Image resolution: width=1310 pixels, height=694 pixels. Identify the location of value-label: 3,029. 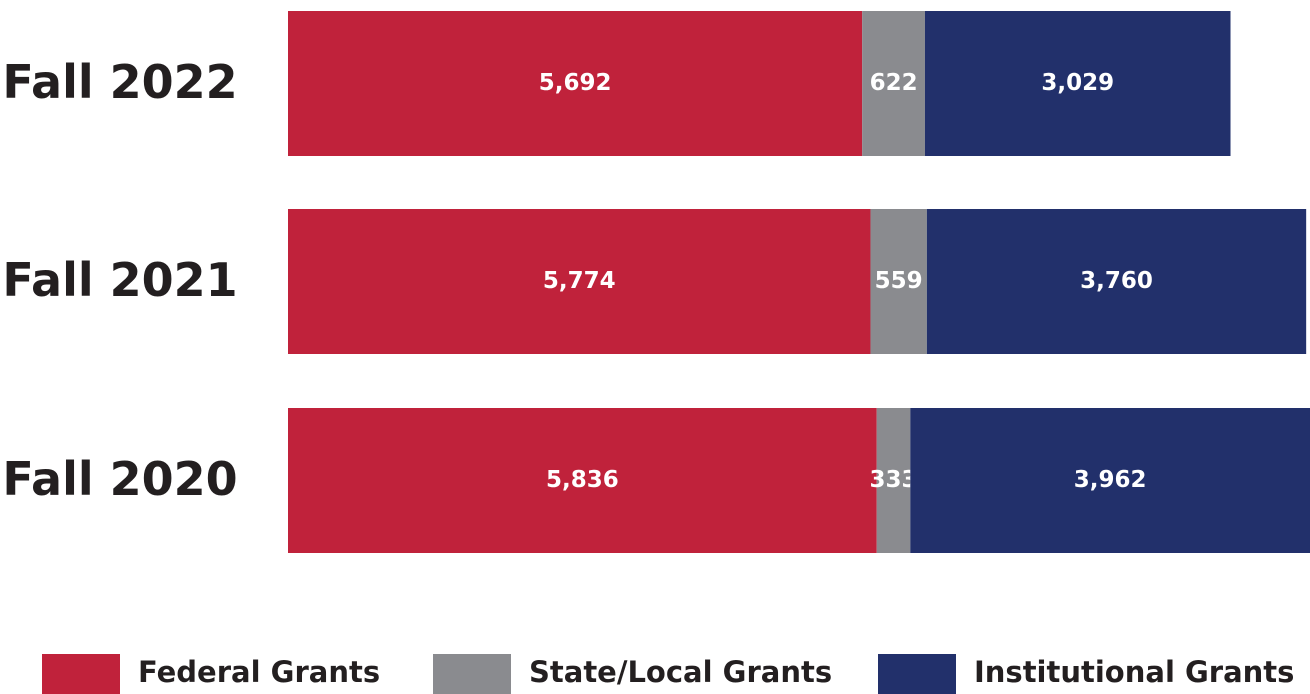
(1077, 83).